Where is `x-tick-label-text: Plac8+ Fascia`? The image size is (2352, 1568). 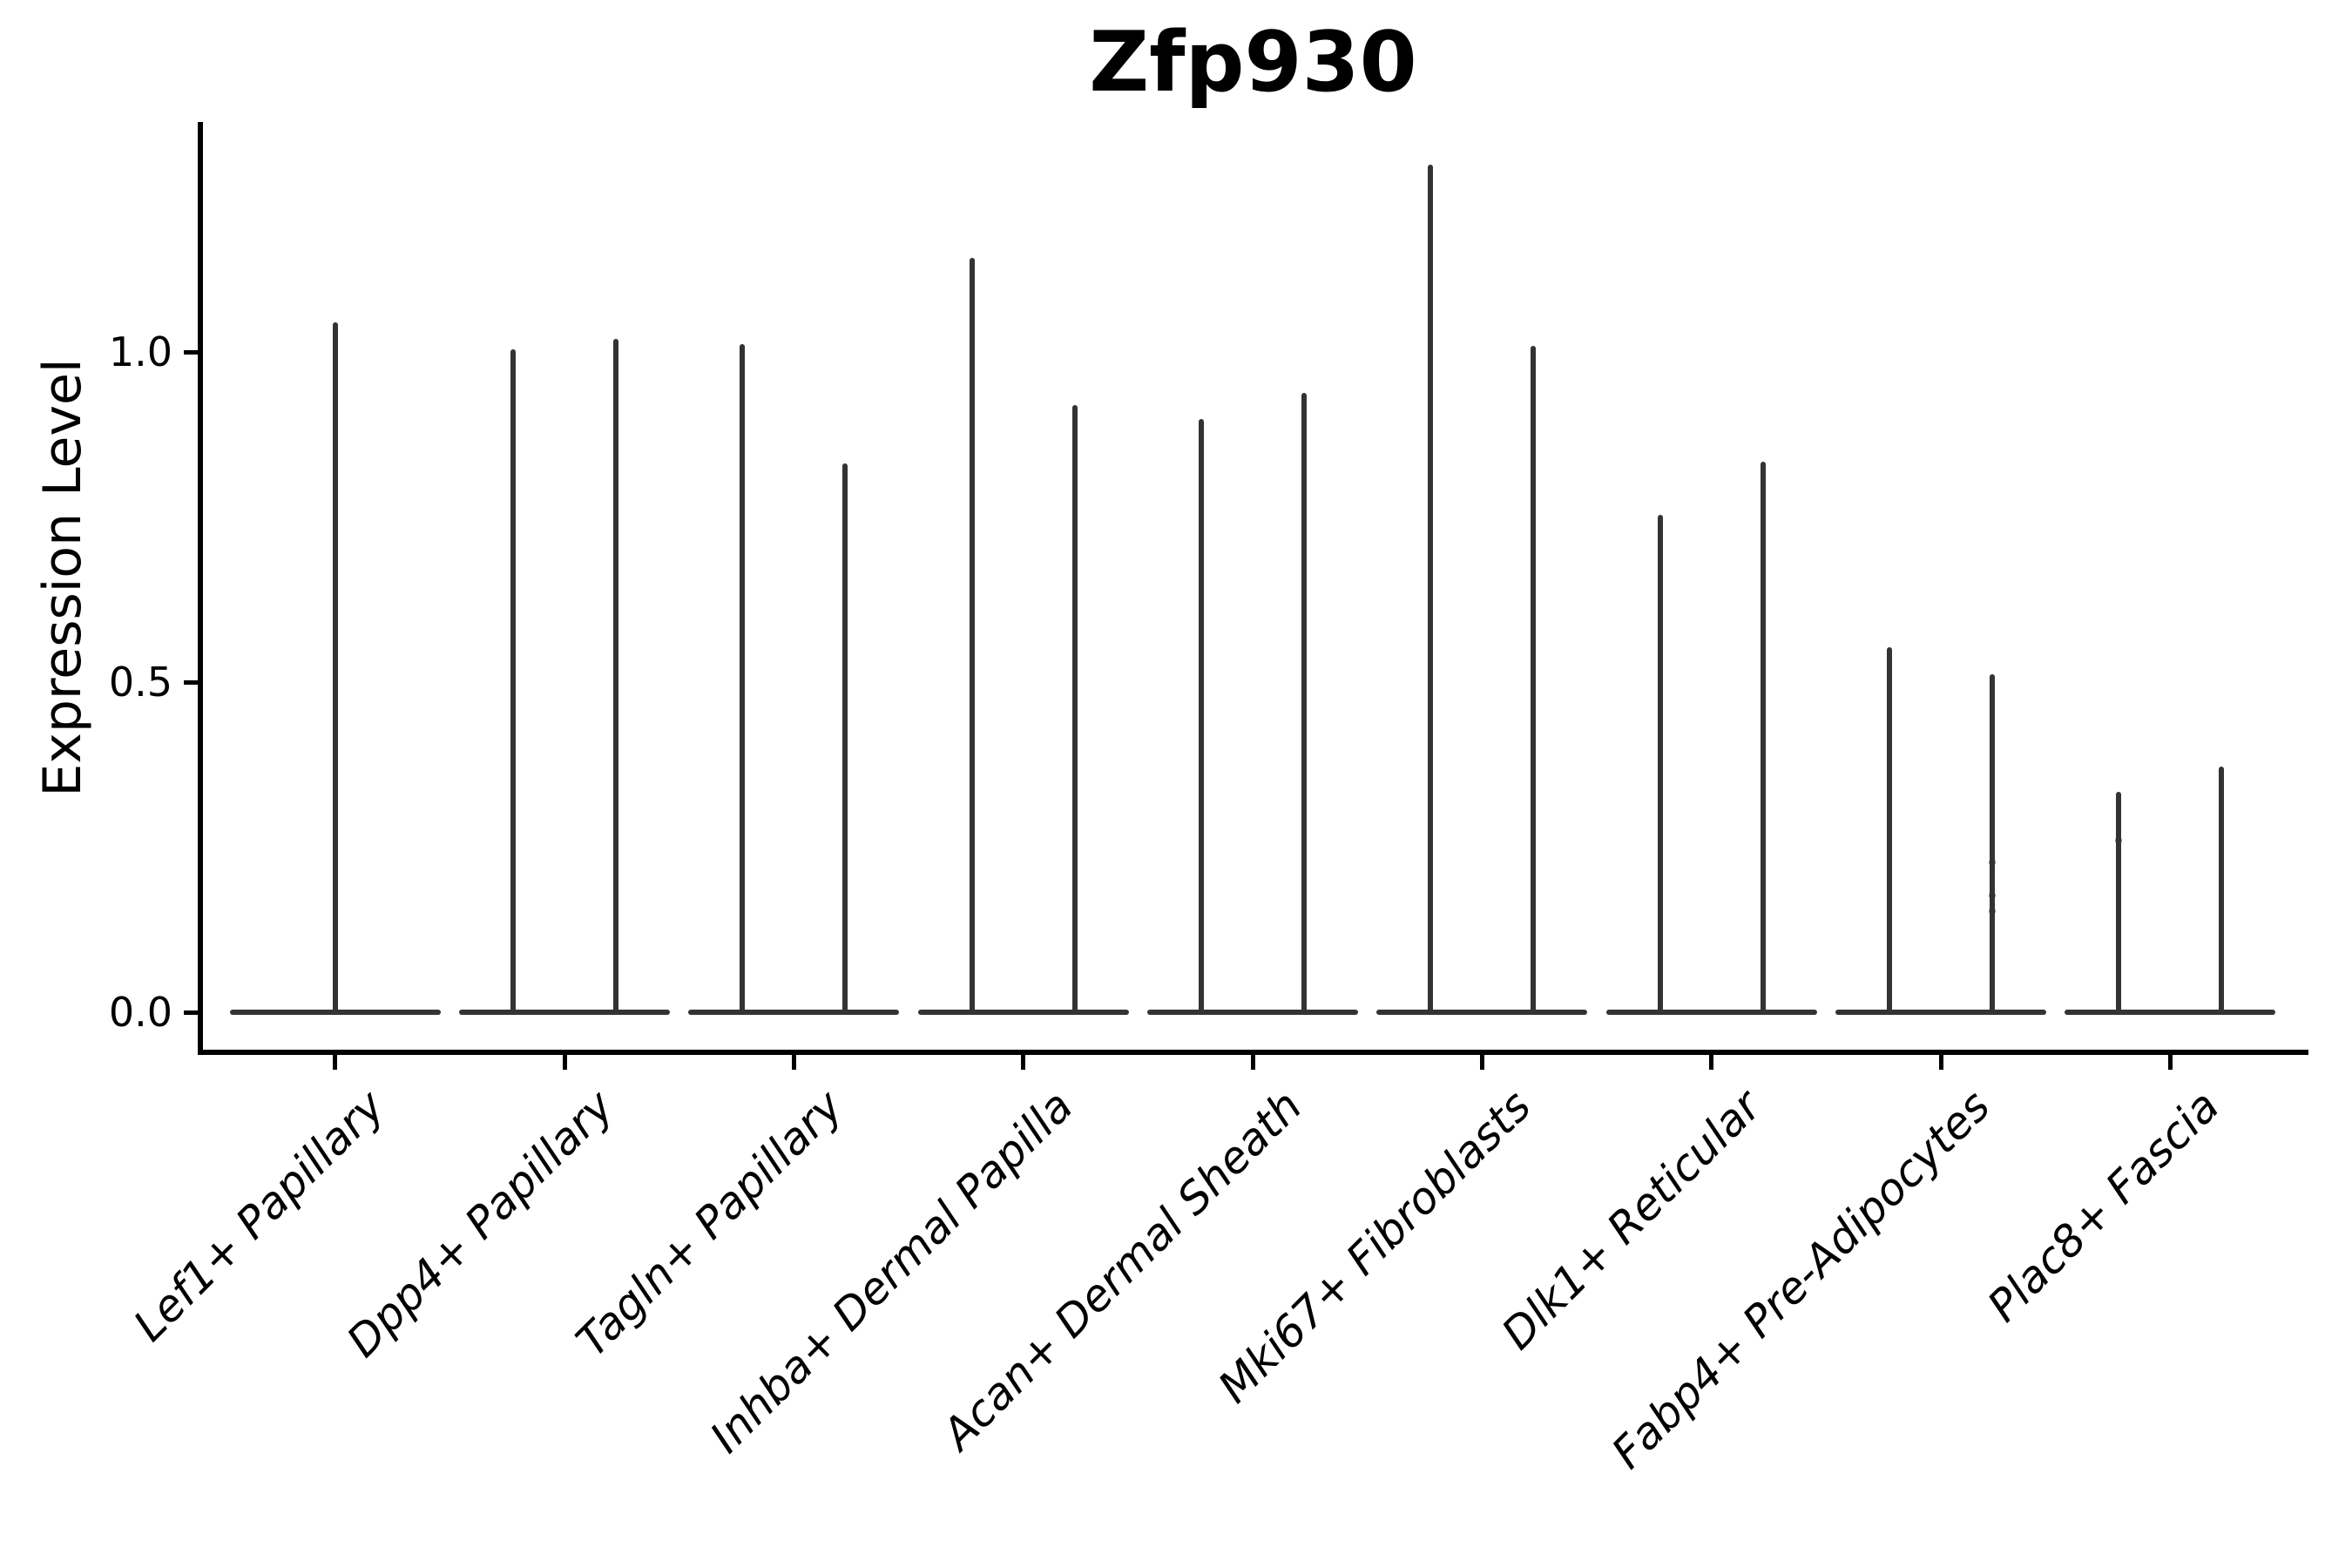
x-tick-label-text: Plac8+ Fascia is located at coordinates (2103, 1206).